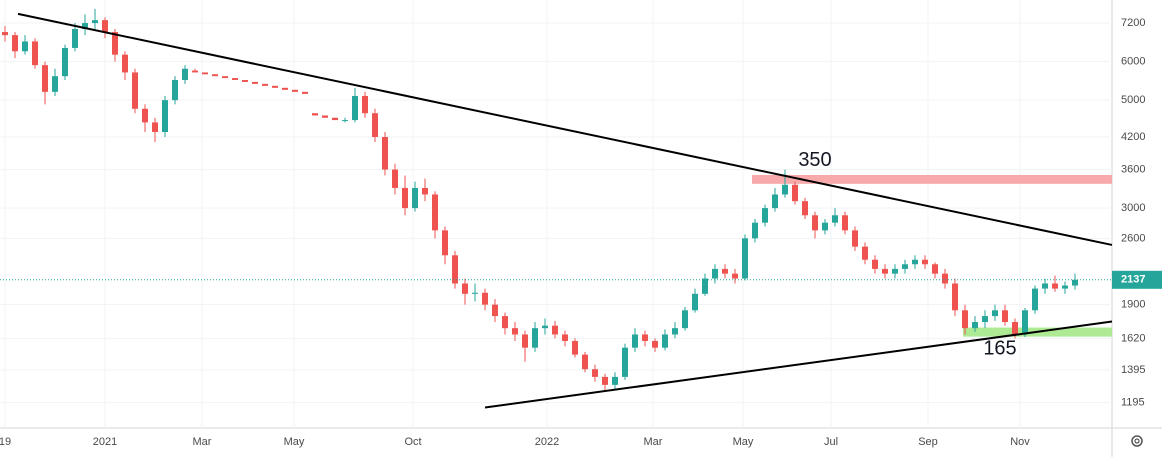 Image resolution: width=1162 pixels, height=457 pixels. What do you see at coordinates (1133, 62) in the screenshot?
I see `y-tick-label: 6000` at bounding box center [1133, 62].